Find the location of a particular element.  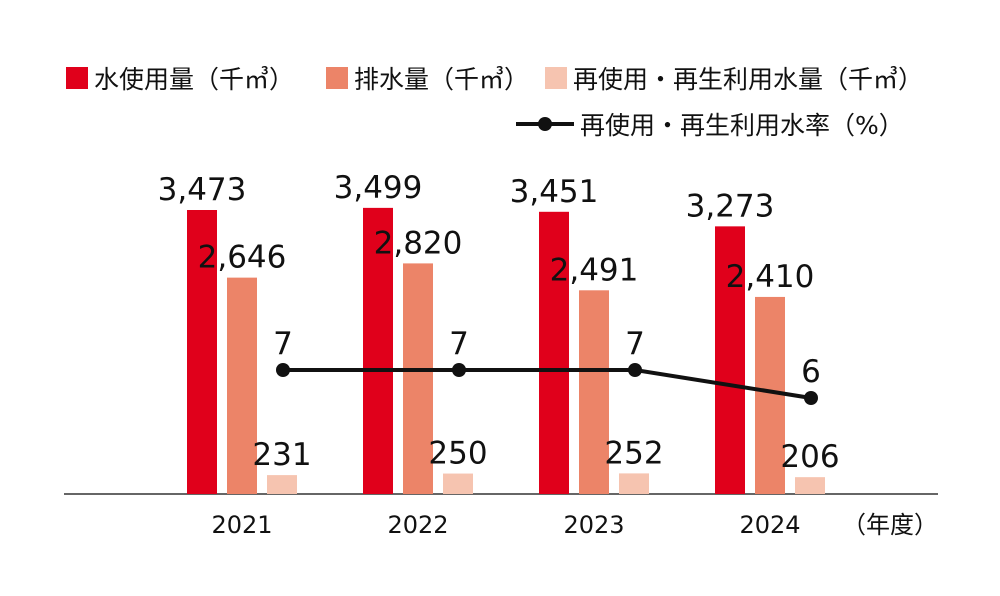

bar-value-label: 2,491 is located at coordinates (594, 270).